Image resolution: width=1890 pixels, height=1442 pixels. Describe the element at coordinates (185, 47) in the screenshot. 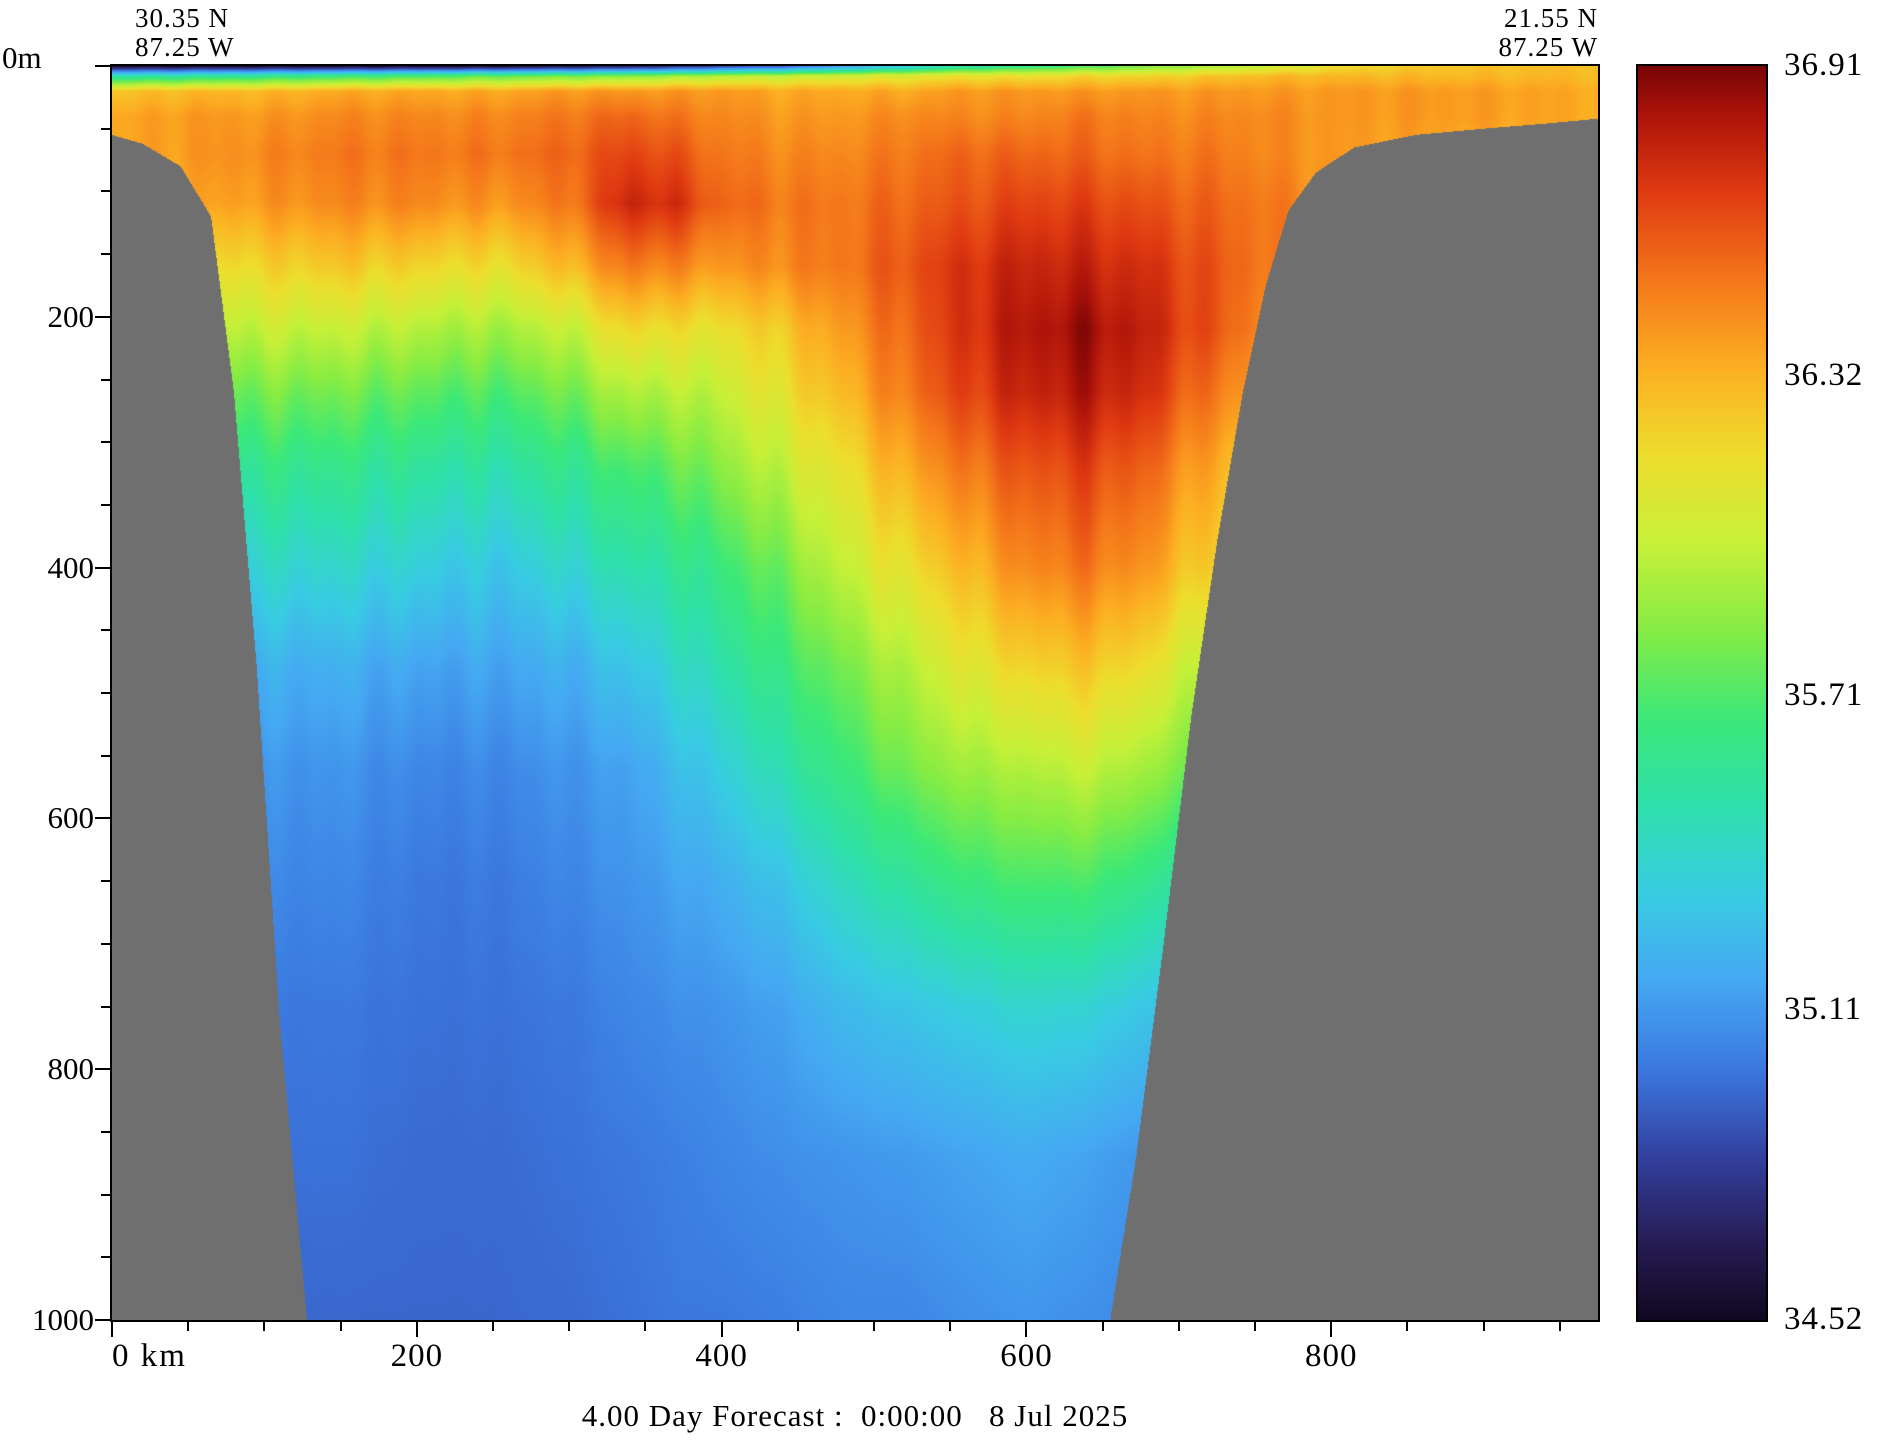

I see `section-start-lon: 87.25 W` at that location.